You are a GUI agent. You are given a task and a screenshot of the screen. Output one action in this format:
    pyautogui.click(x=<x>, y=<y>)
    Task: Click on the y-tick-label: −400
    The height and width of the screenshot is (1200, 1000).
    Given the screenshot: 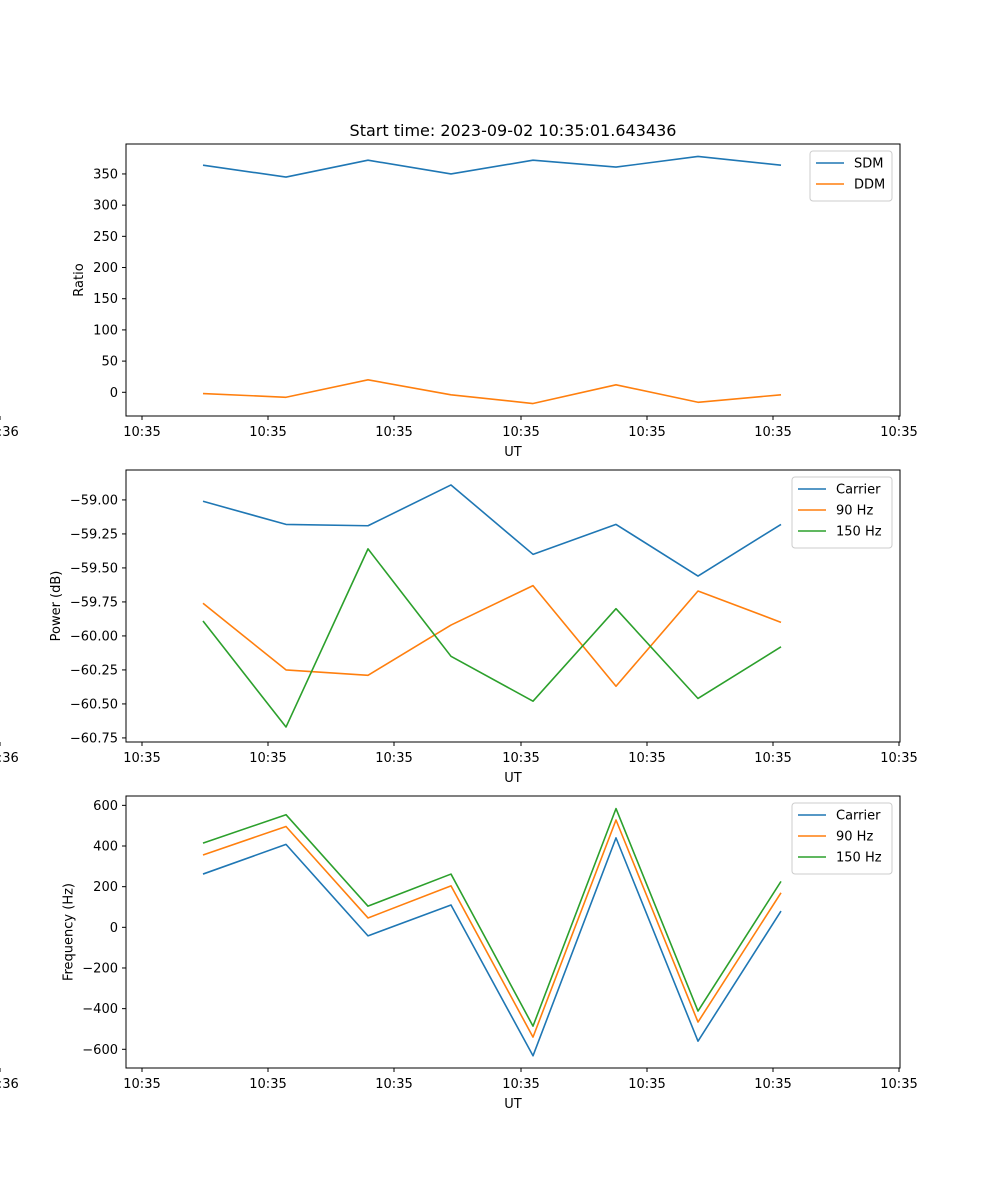 What is the action you would take?
    pyautogui.click(x=100, y=1009)
    